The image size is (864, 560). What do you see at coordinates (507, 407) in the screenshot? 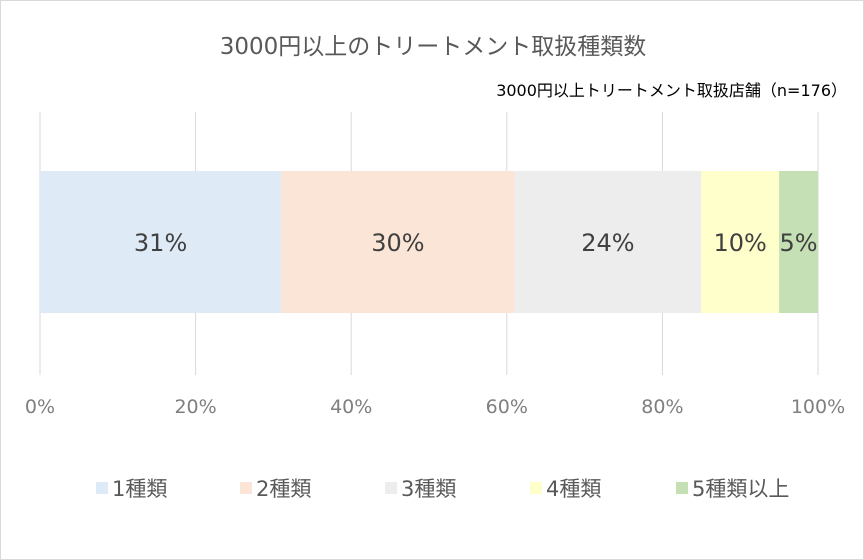
I see `x-tick-label: 60%` at bounding box center [507, 407].